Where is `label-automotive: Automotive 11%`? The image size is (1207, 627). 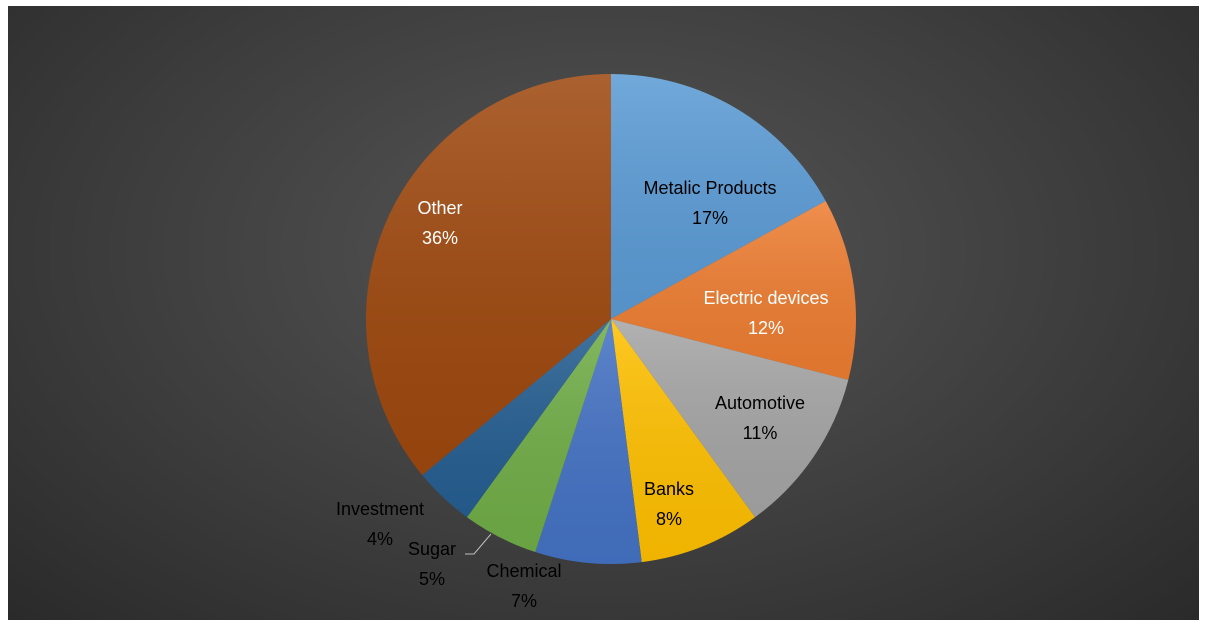 label-automotive: Automotive 11% is located at coordinates (760, 418).